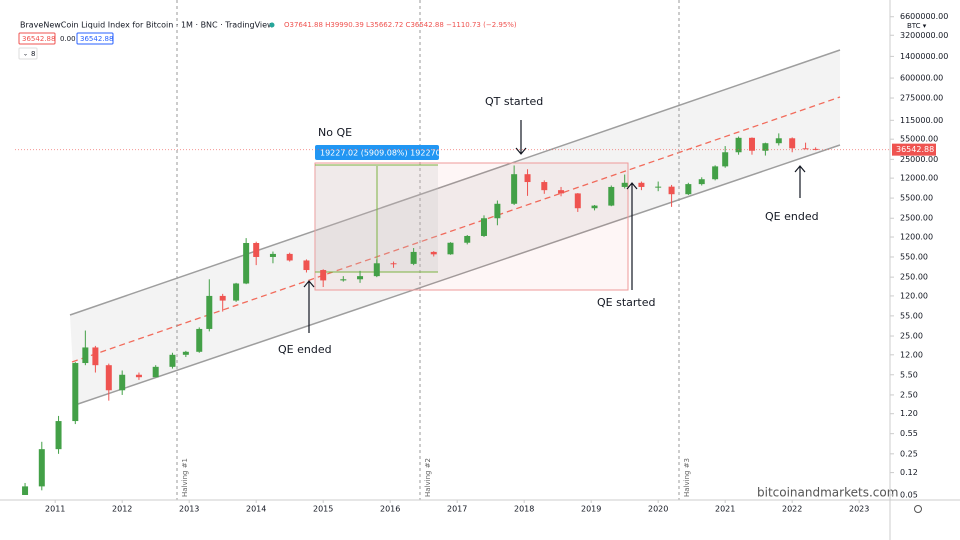  What do you see at coordinates (909, 453) in the screenshot?
I see `y-tick-label: 0.25` at bounding box center [909, 453].